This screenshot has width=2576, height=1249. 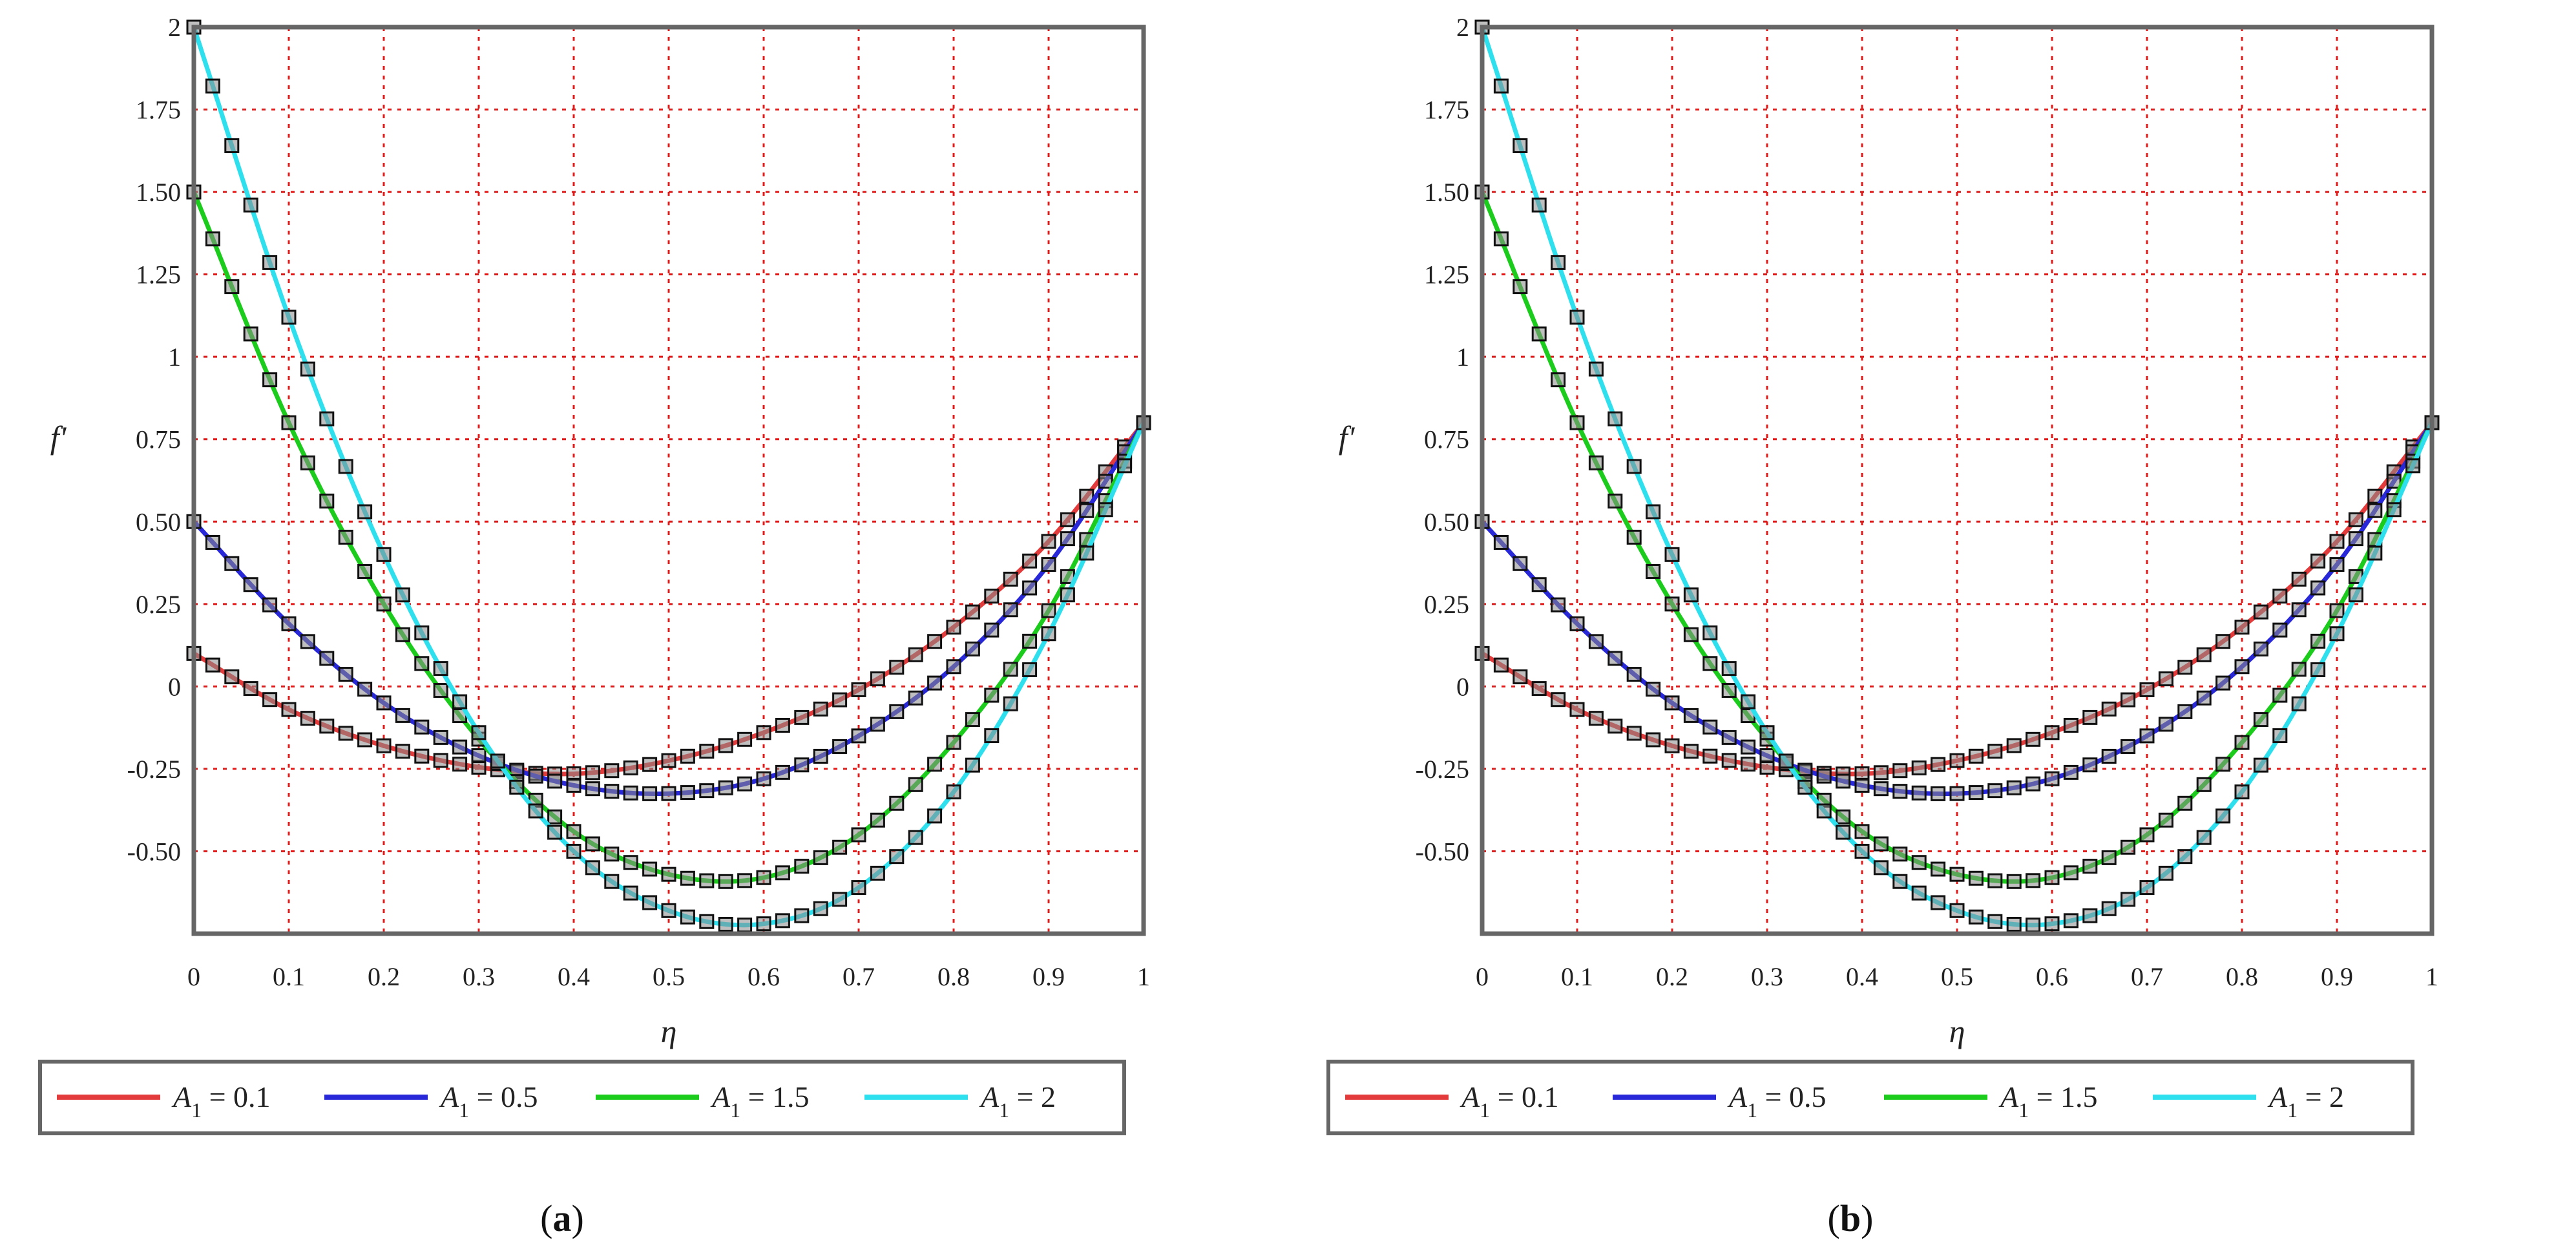 What do you see at coordinates (1143, 976) in the screenshot?
I see `x-tick-label: 1` at bounding box center [1143, 976].